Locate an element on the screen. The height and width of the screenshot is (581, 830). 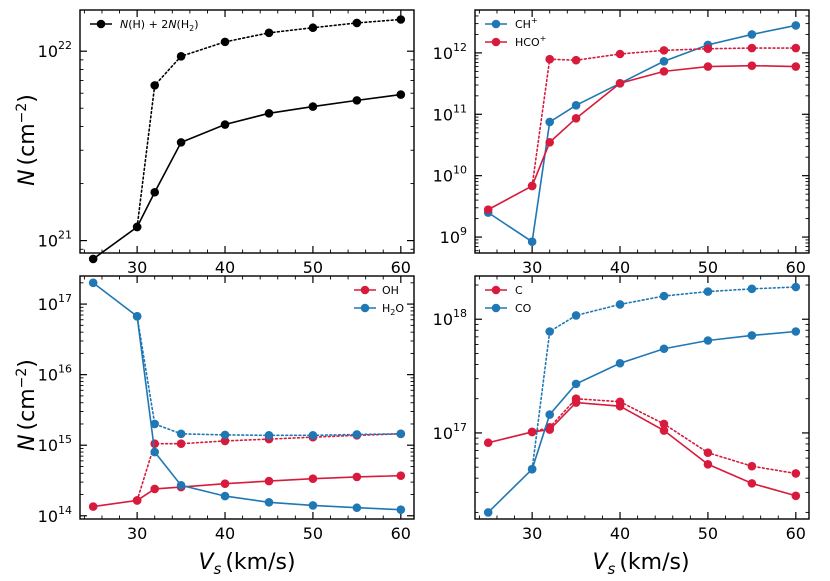
legend-label: OH is located at coordinates (390, 290).